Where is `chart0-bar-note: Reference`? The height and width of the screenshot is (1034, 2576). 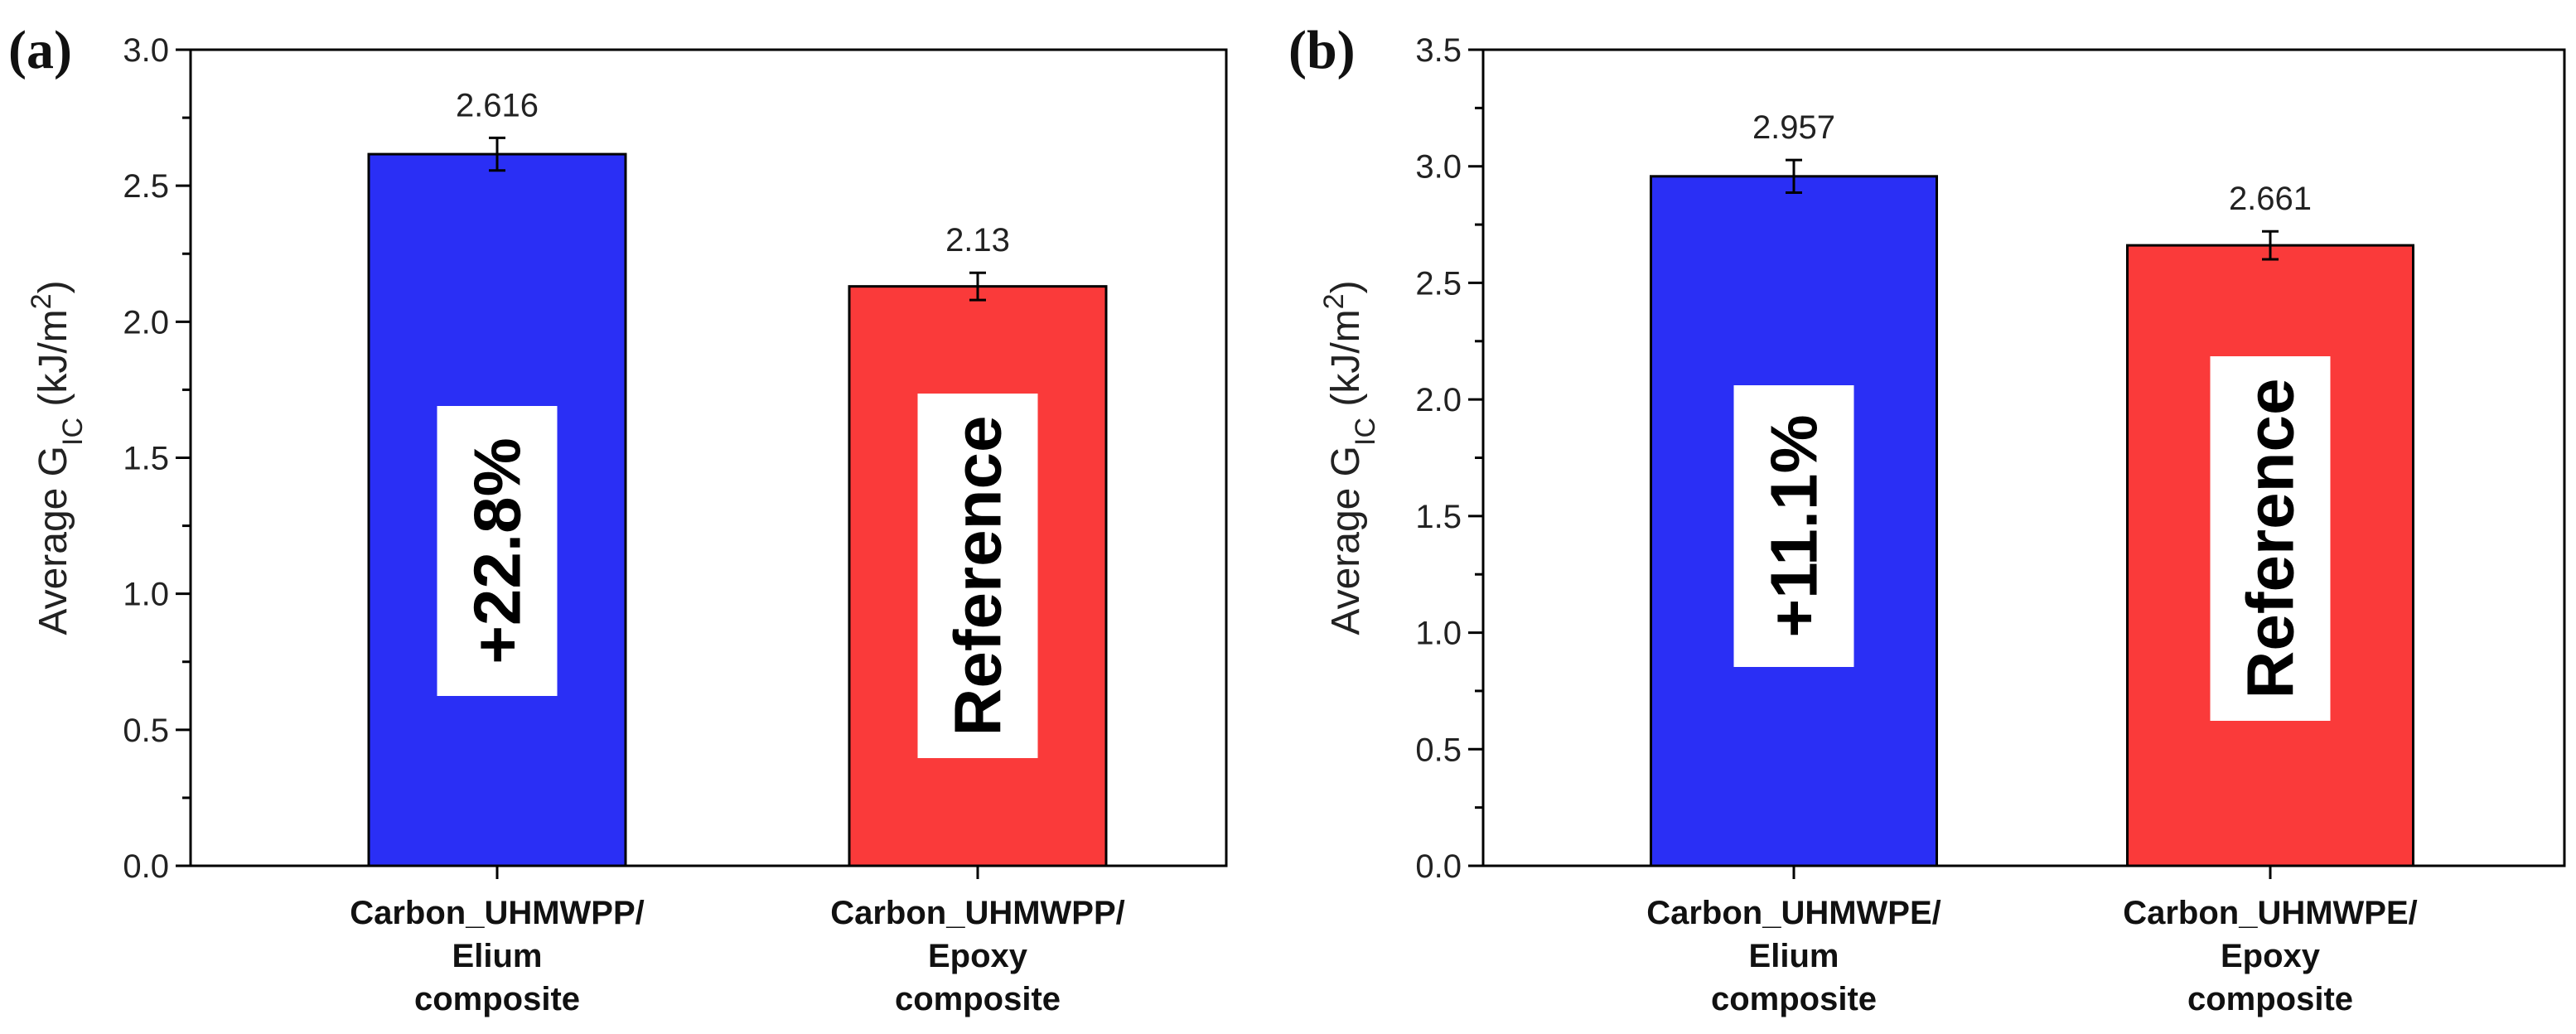
chart0-bar-note: Reference is located at coordinates (978, 576).